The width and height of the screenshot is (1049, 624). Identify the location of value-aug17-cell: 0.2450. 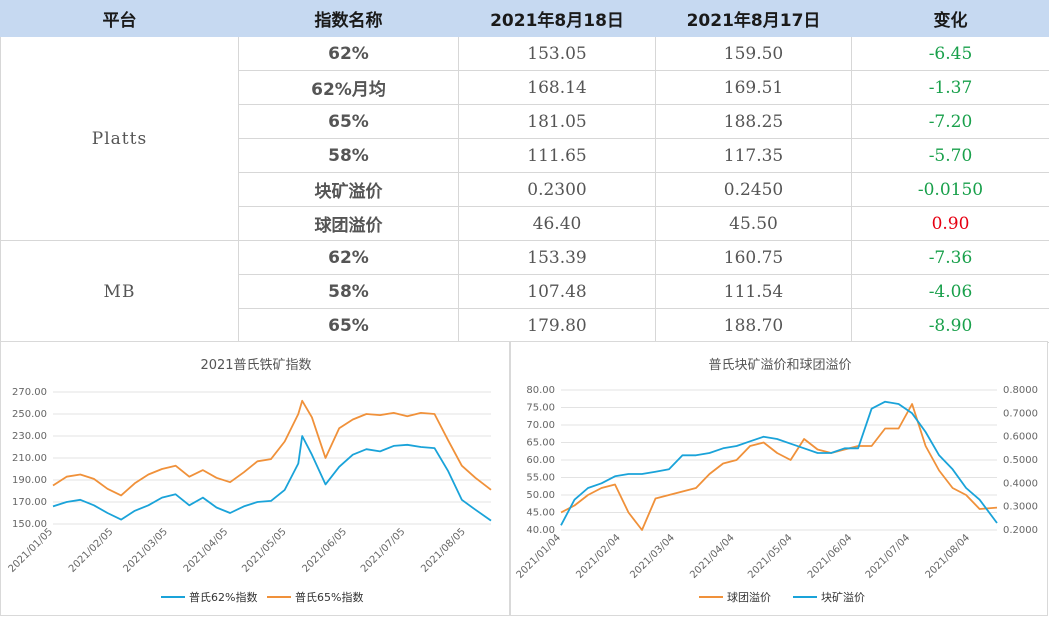
(753, 189).